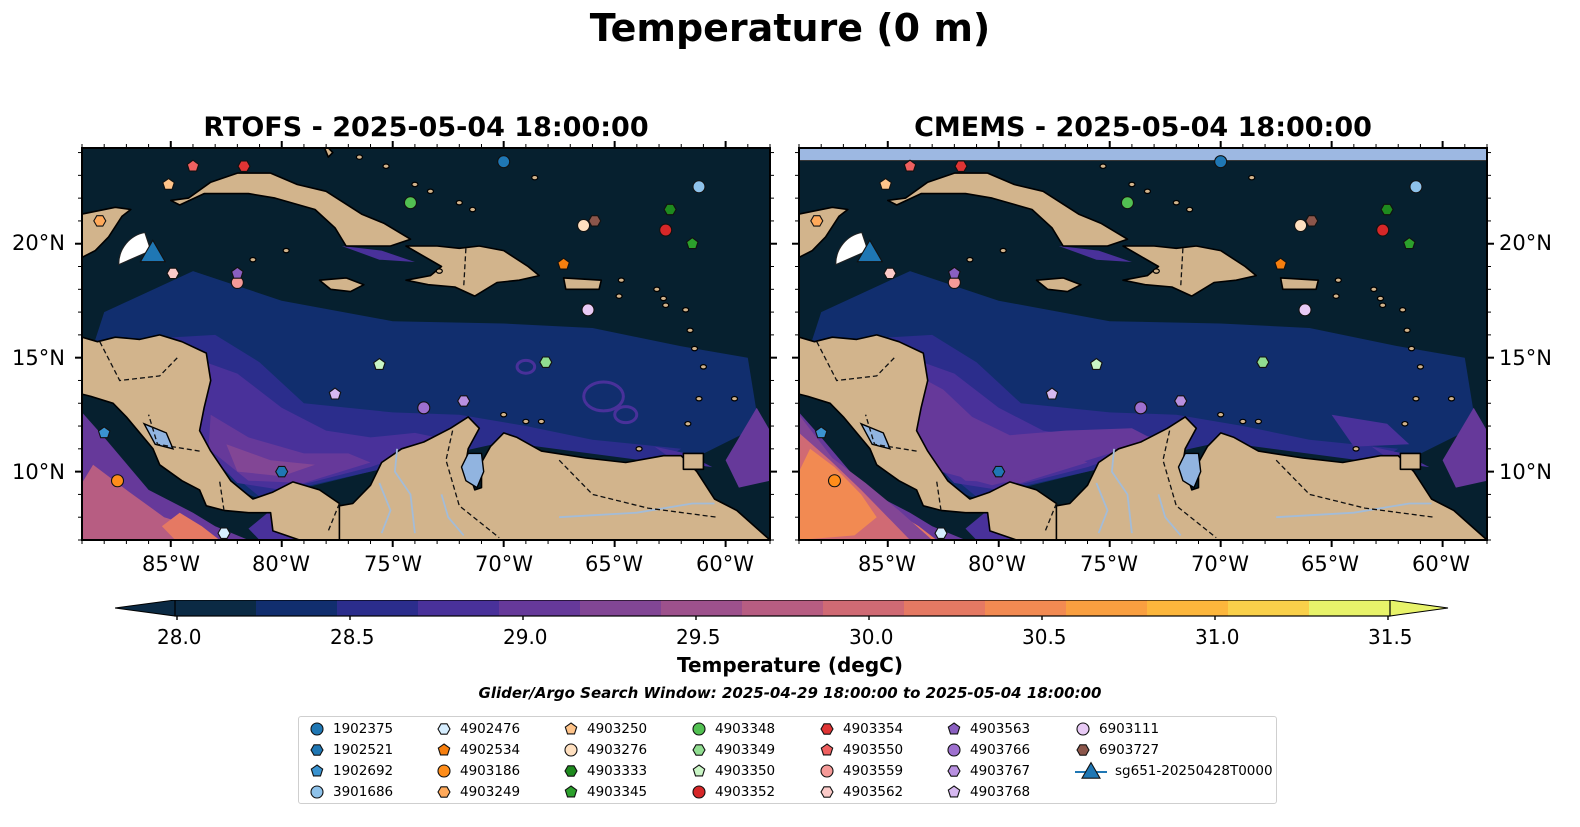  What do you see at coordinates (733, 729) in the screenshot?
I see `legend-item: 4903348` at bounding box center [733, 729].